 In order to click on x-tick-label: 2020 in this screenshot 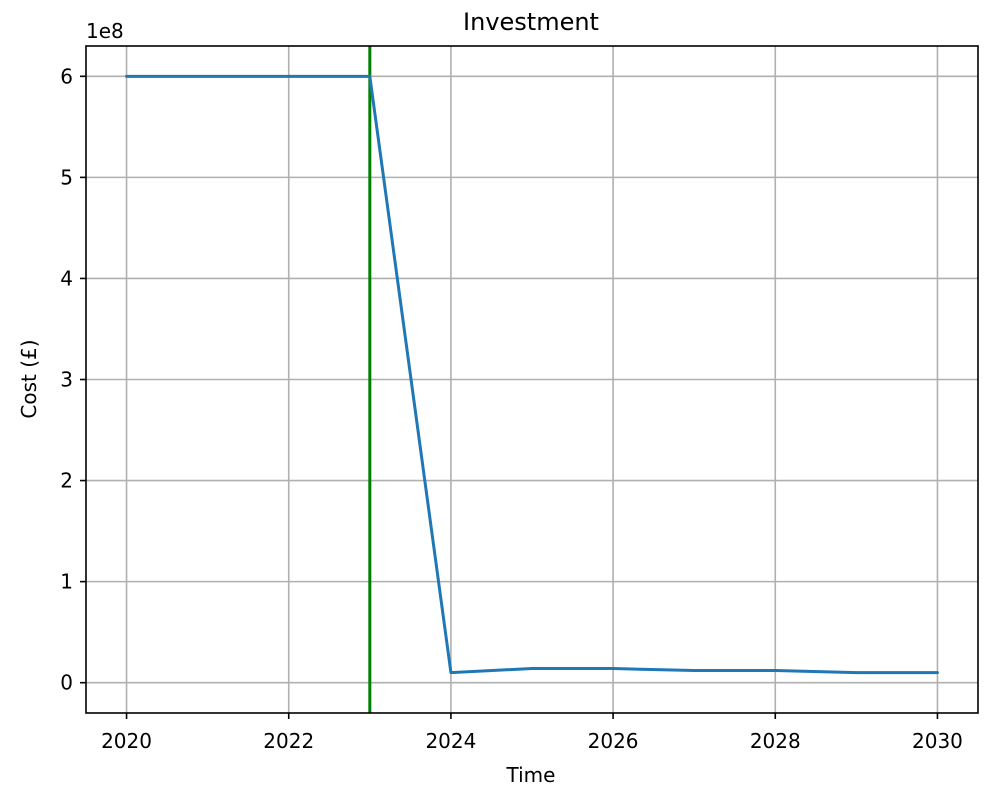, I will do `click(126, 741)`.